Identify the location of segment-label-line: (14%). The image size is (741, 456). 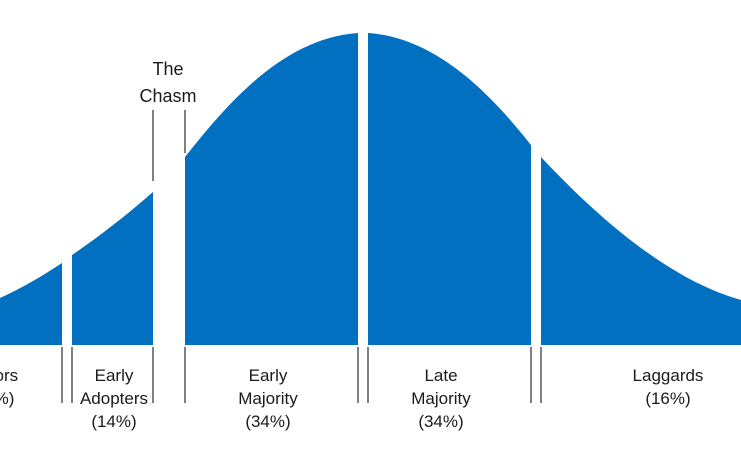
(114, 421).